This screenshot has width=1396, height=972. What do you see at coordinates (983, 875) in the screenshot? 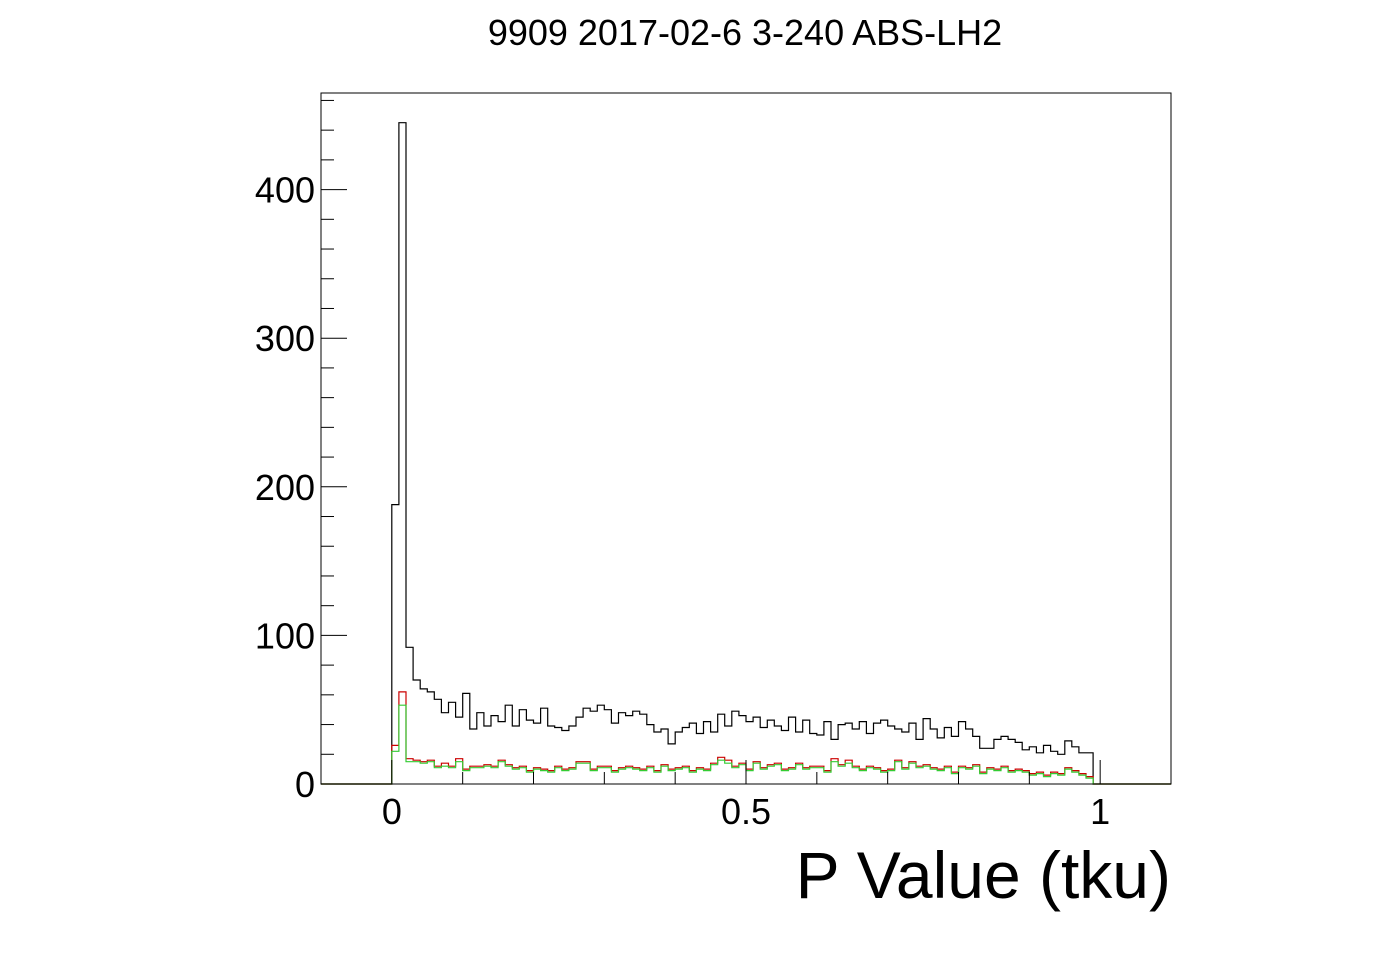
I see `x-axis-label: P Value (tku)` at bounding box center [983, 875].